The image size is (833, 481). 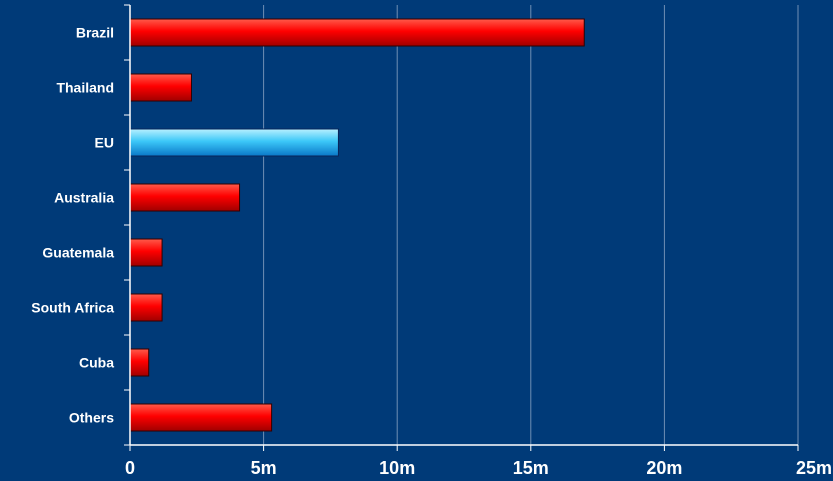 I want to click on bar-eu, so click(x=234, y=142).